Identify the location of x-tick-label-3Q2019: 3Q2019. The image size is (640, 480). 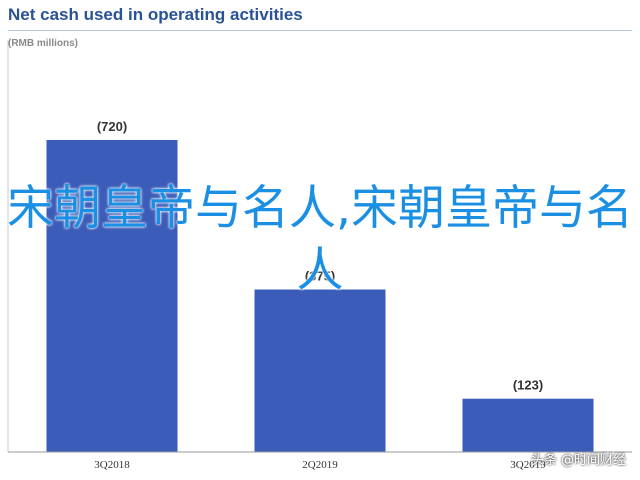
(528, 465).